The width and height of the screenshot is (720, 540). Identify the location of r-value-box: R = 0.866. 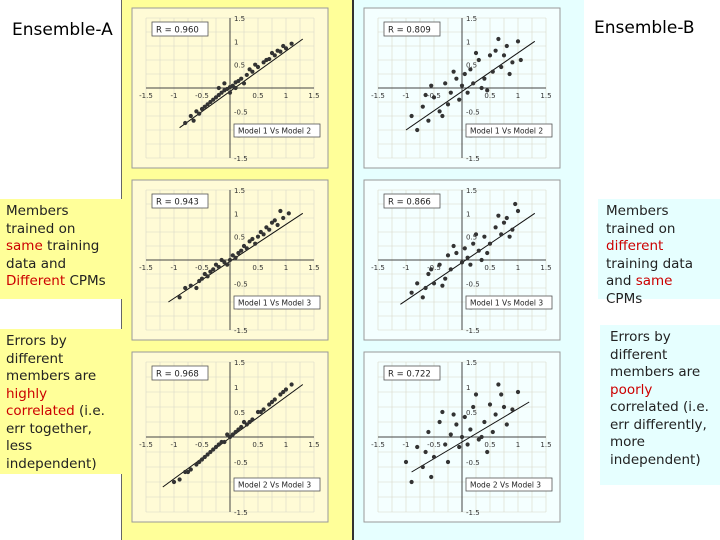
(412, 201).